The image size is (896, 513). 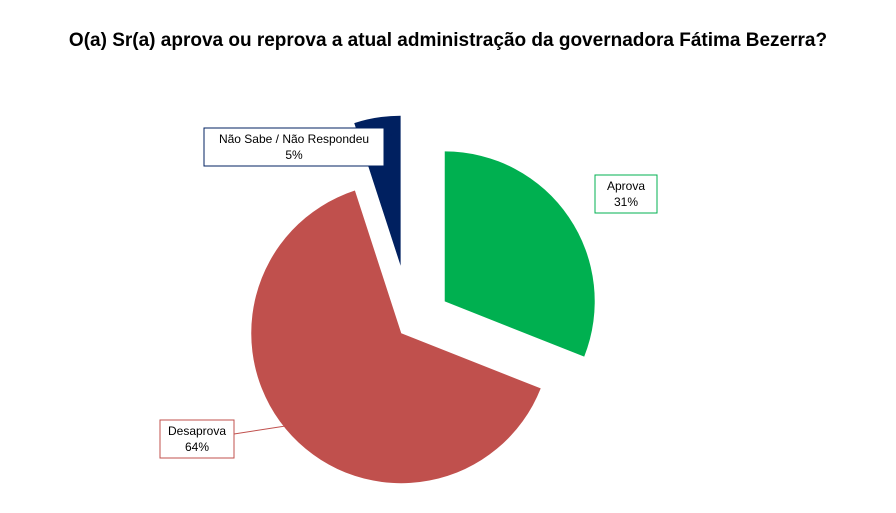 I want to click on label-value: 5%, so click(x=294, y=155).